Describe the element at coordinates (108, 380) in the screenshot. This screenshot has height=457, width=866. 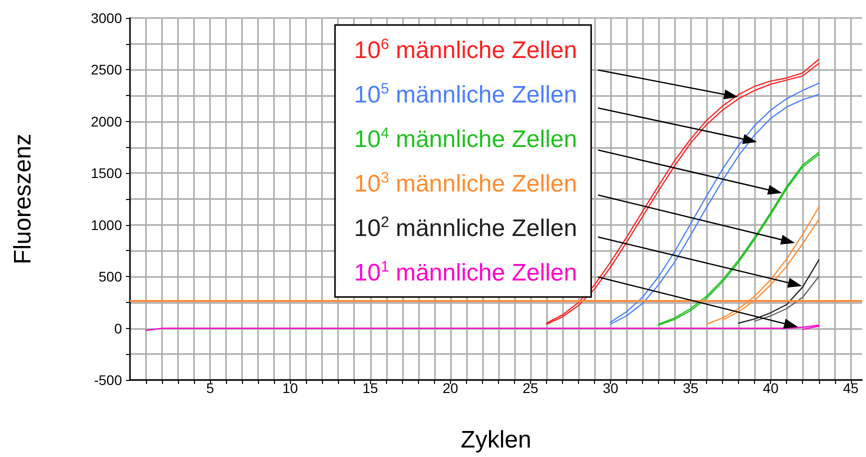
I see `y-tick-label: -500` at that location.